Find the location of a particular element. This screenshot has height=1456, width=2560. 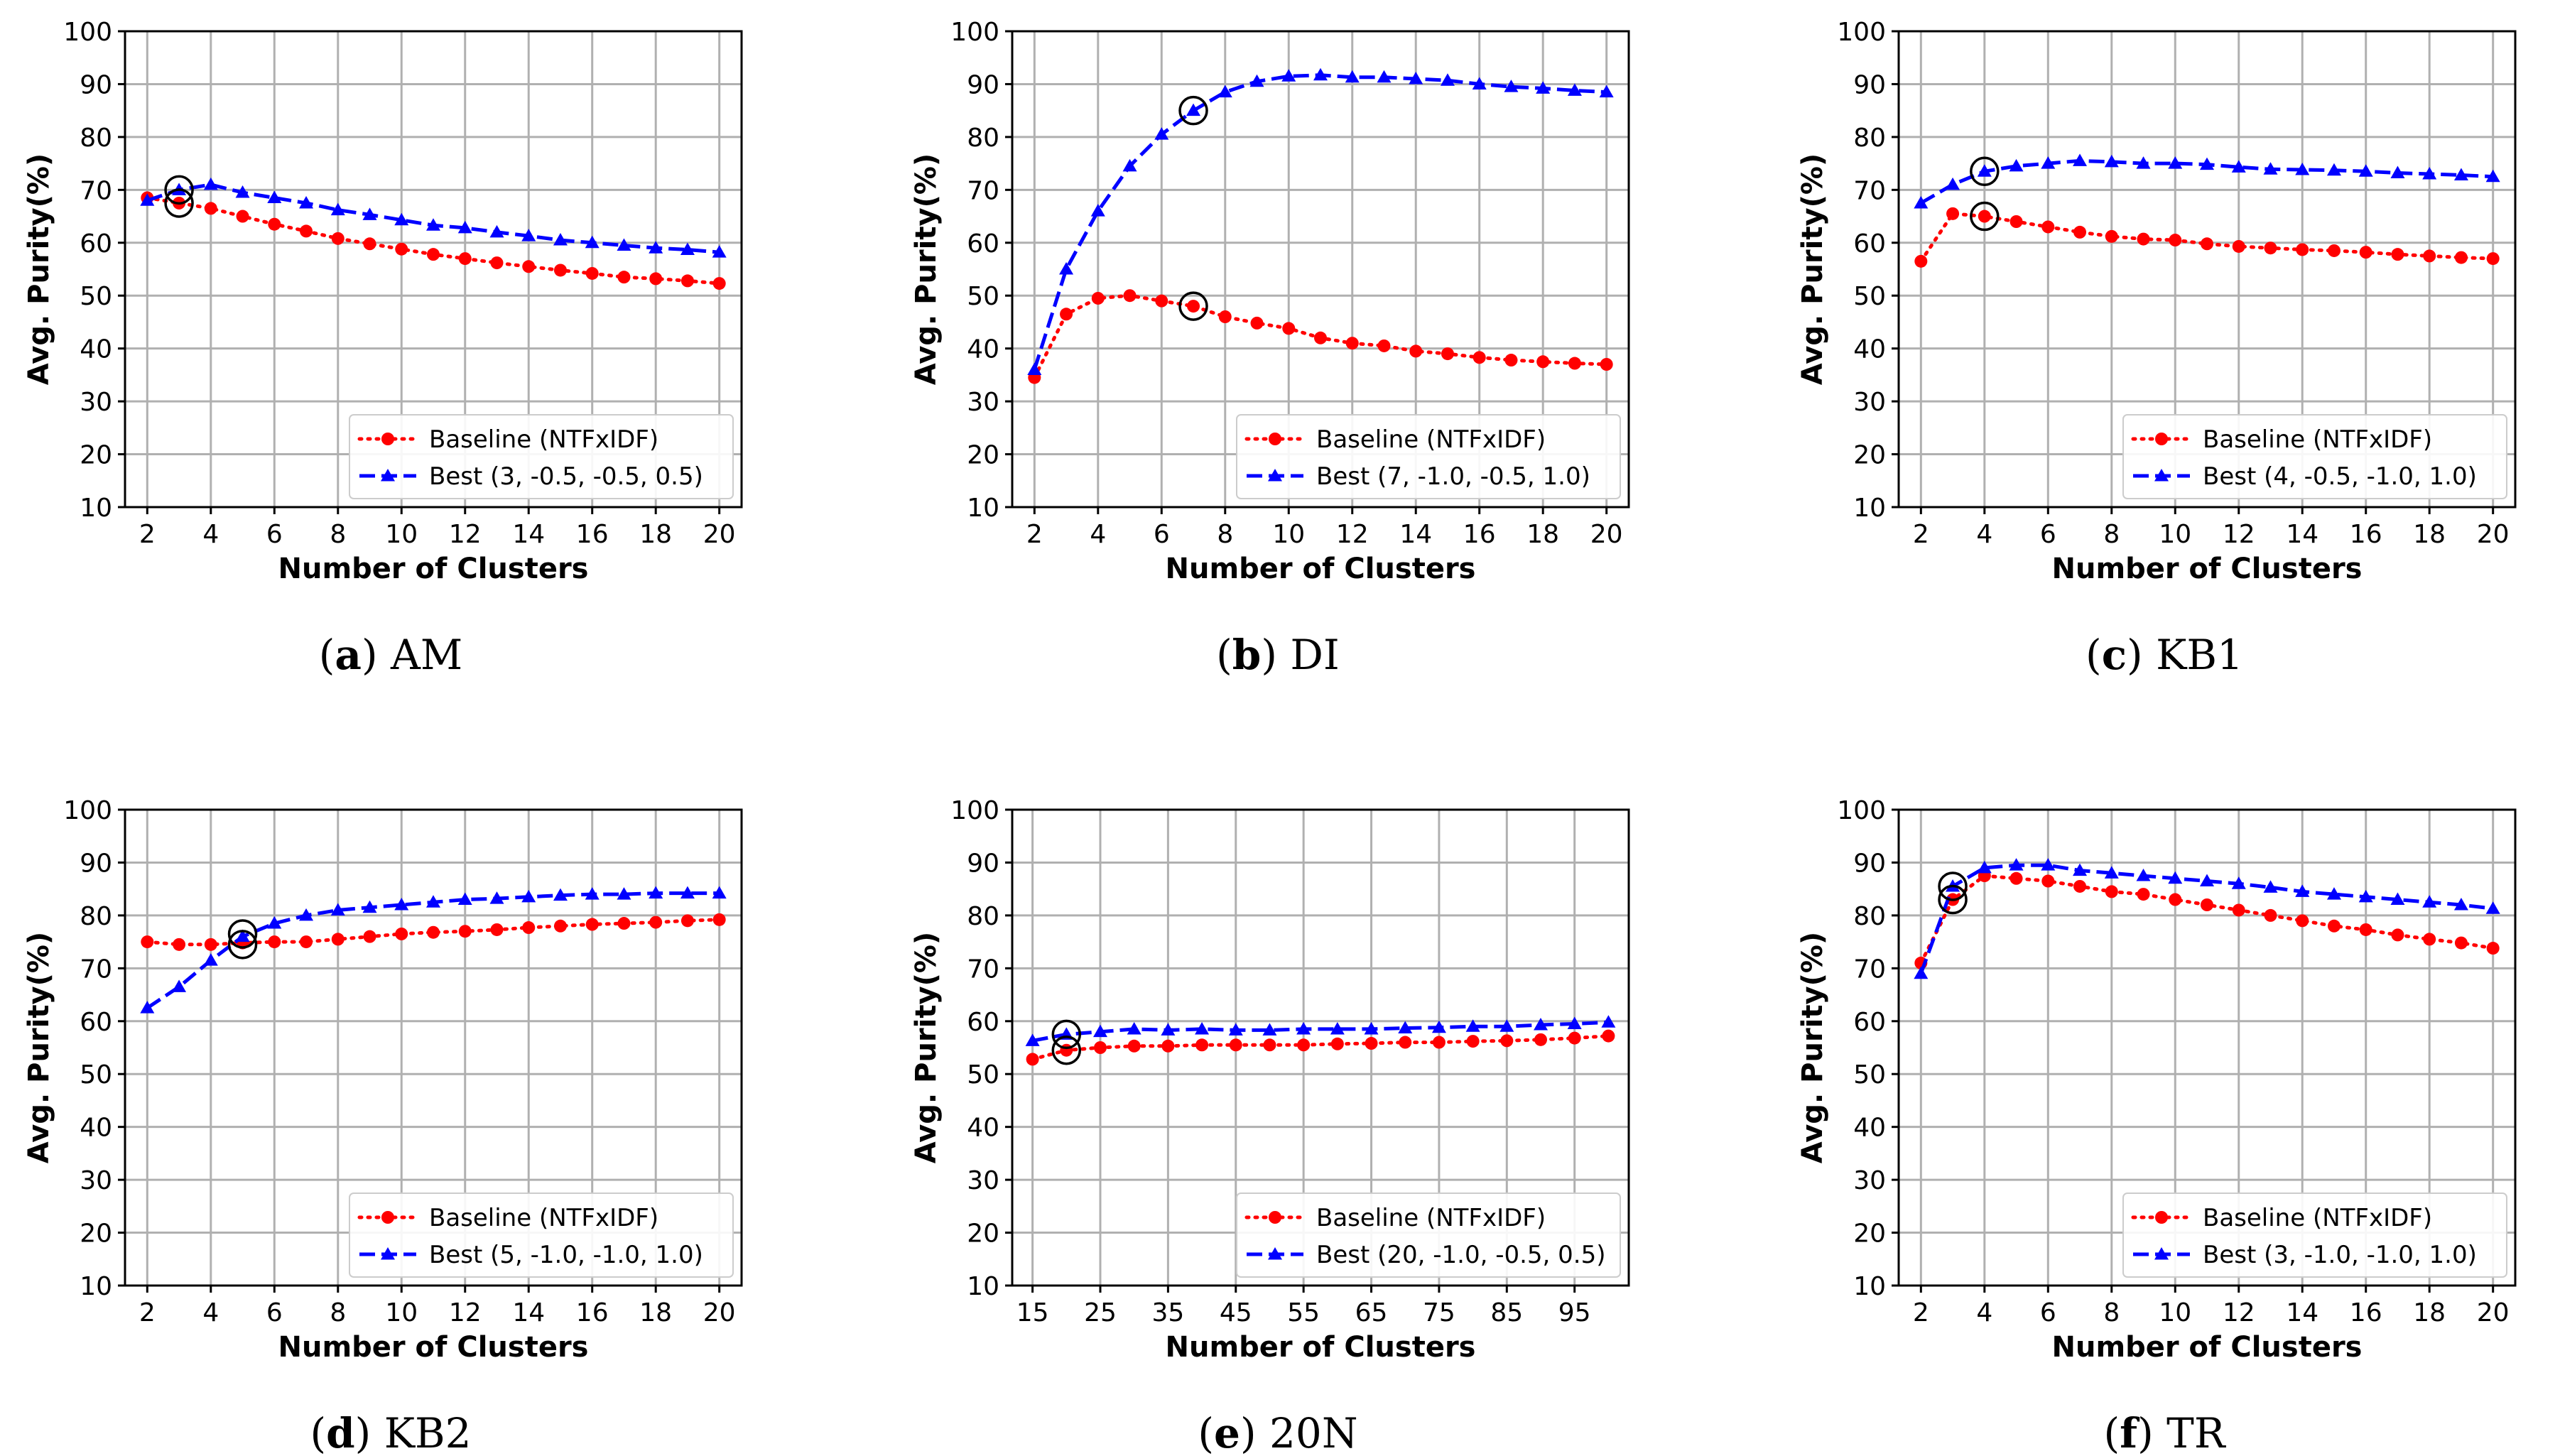

y-axis-label: Avg. Purity(%) is located at coordinates (39, 1047).